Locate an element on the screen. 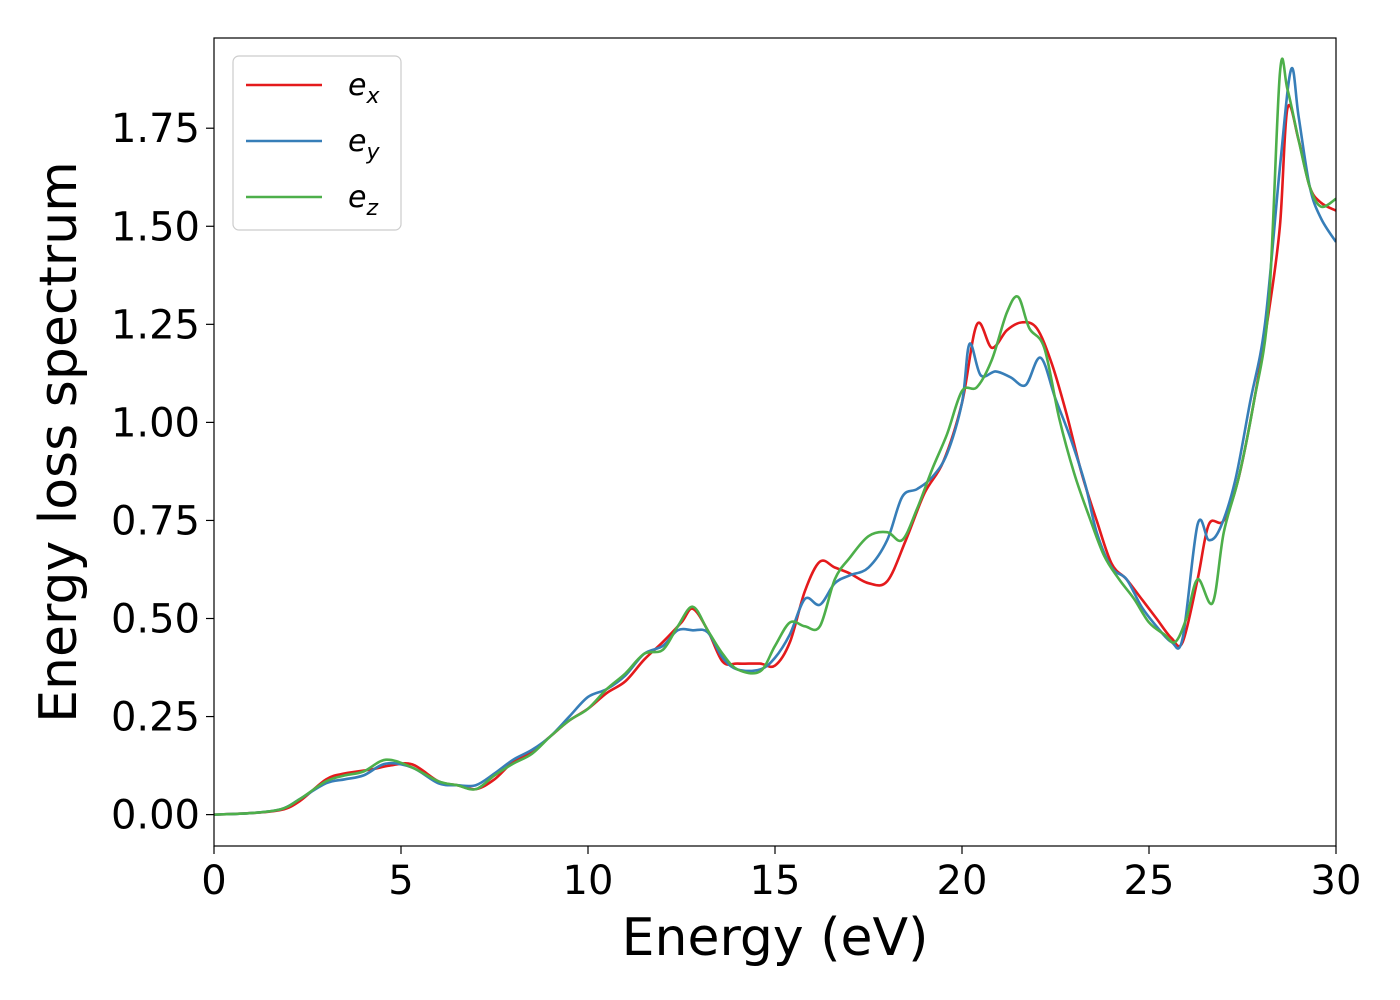 This screenshot has height=1000, width=1400. y-axis: 0.00 0.25 0.50 0.75 1.00 1.25 1.50 1.75 is located at coordinates (162, 472).